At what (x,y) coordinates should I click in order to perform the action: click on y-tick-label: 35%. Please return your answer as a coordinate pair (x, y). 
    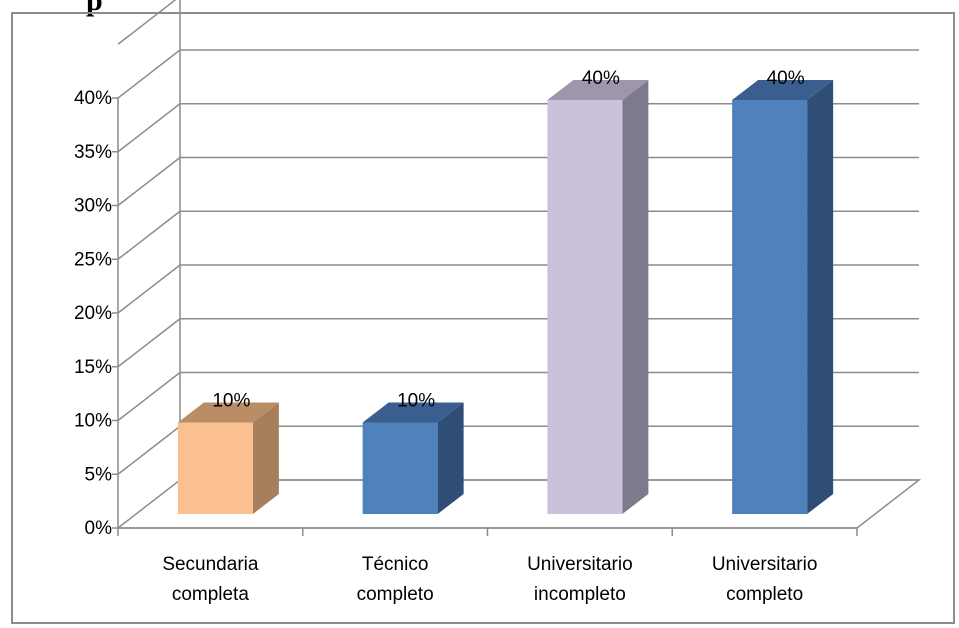
    Looking at the image, I should click on (93, 152).